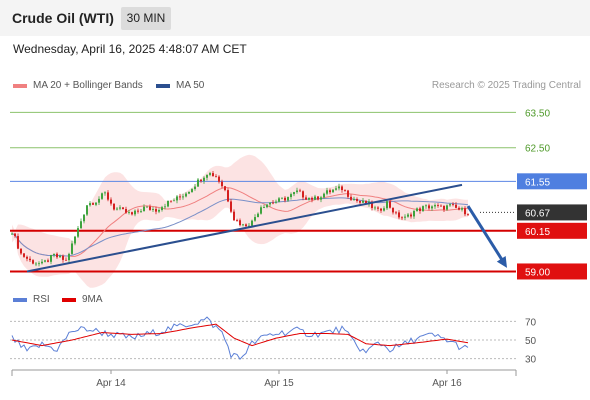 This screenshot has width=590, height=400. I want to click on research-credit: Research © 2025 Trading Central, so click(506, 85).